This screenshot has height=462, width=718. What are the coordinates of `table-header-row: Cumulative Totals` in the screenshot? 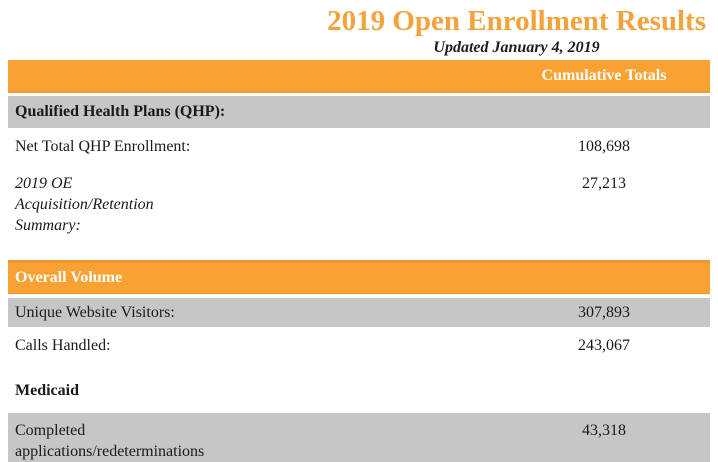 It's located at (359, 76).